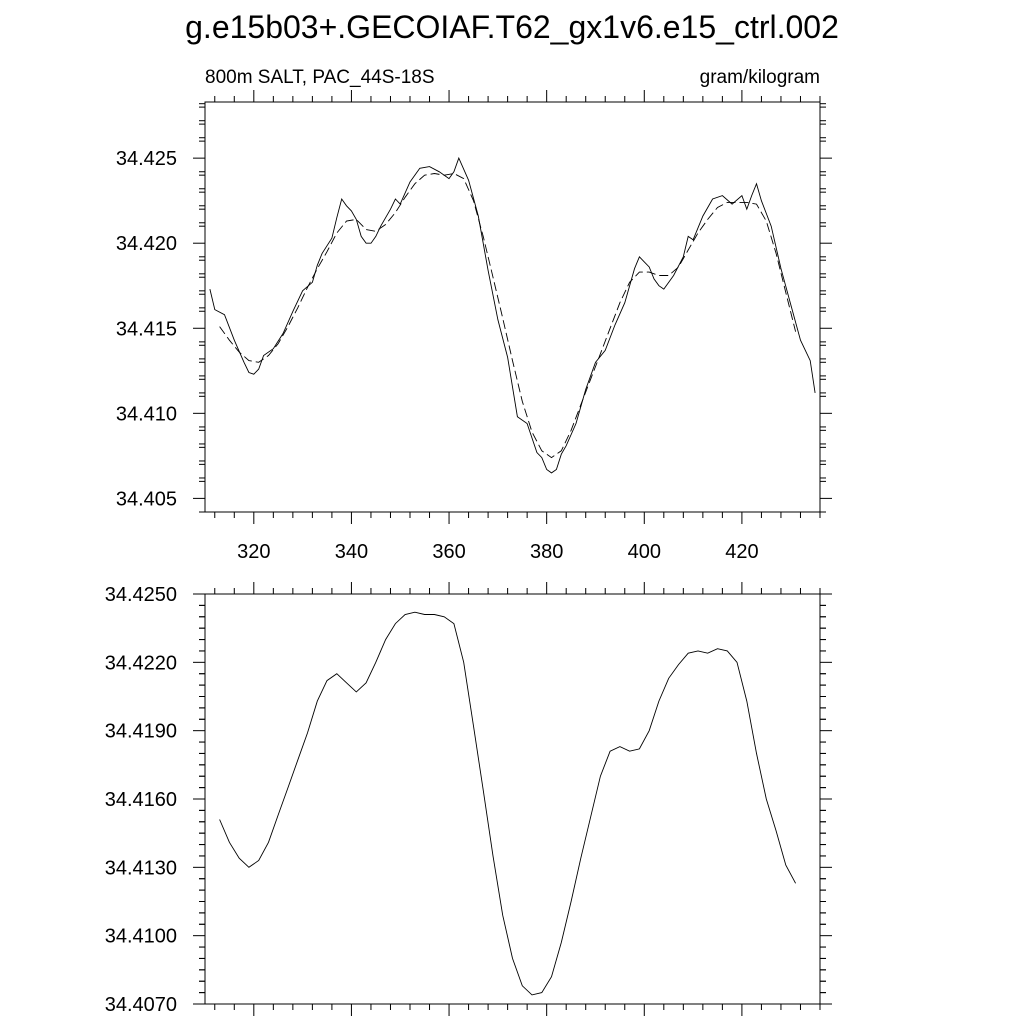 The height and width of the screenshot is (1024, 1024). Describe the element at coordinates (146, 159) in the screenshot. I see `y-tick-label: 34.425` at that location.